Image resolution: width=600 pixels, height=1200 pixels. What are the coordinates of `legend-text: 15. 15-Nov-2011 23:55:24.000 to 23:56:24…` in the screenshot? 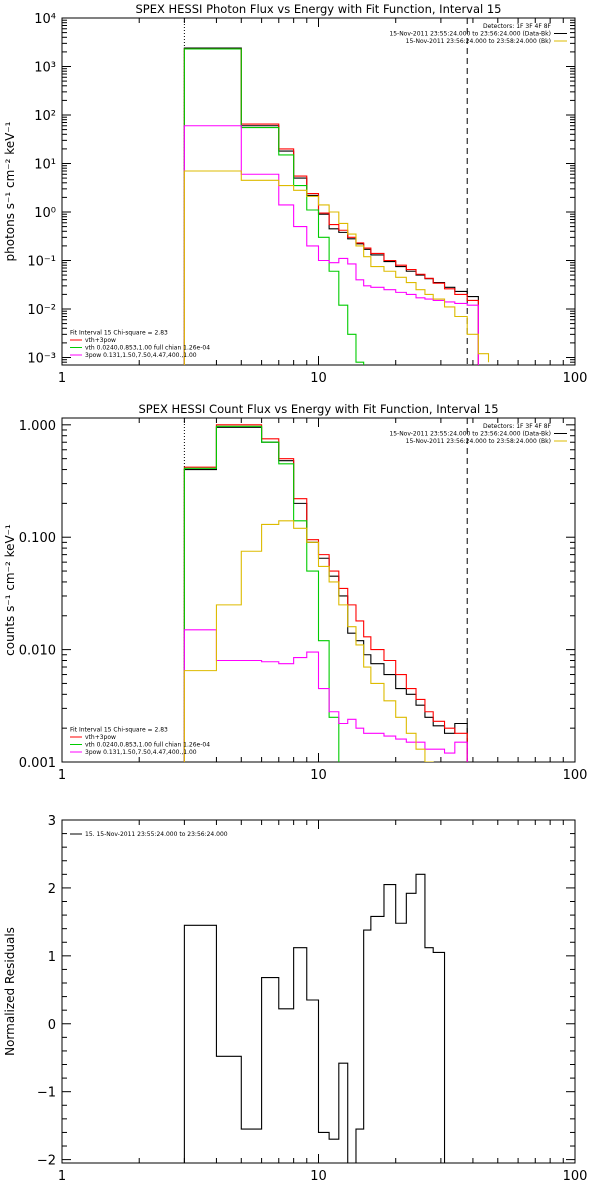 It's located at (156, 834).